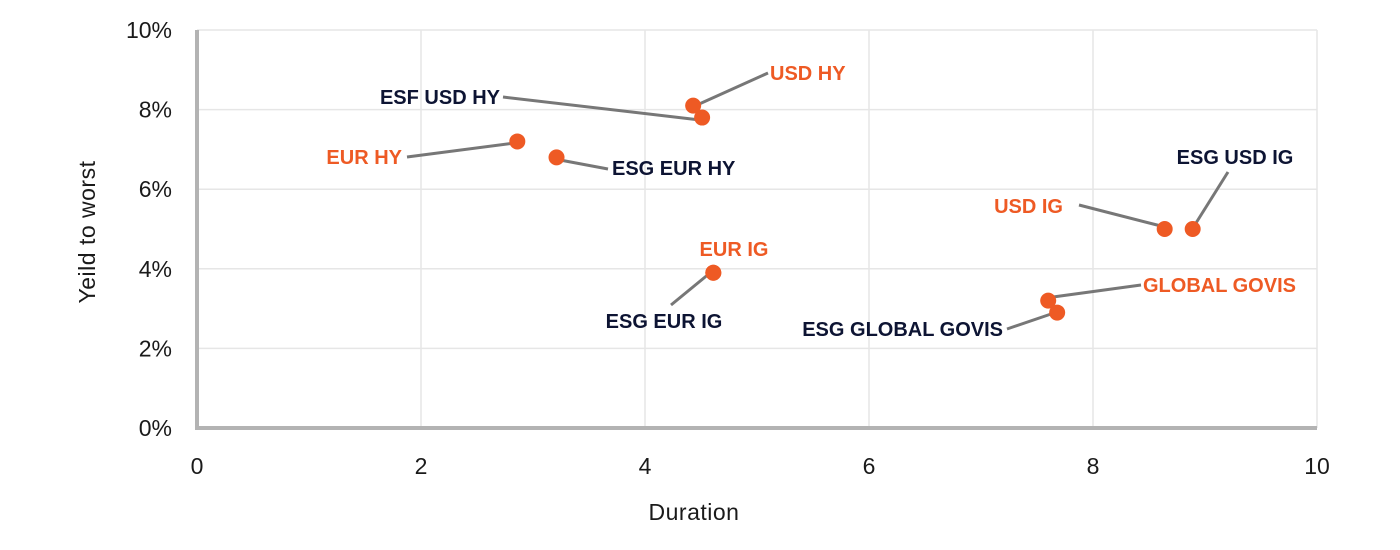 This screenshot has height=550, width=1400. Describe the element at coordinates (1028, 207) in the screenshot. I see `point-label: USD IG` at that location.